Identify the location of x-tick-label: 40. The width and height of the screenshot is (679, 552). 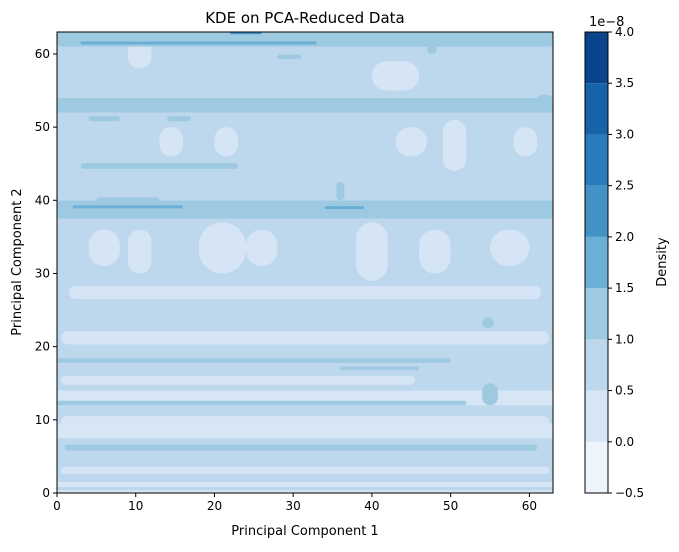
(371, 506).